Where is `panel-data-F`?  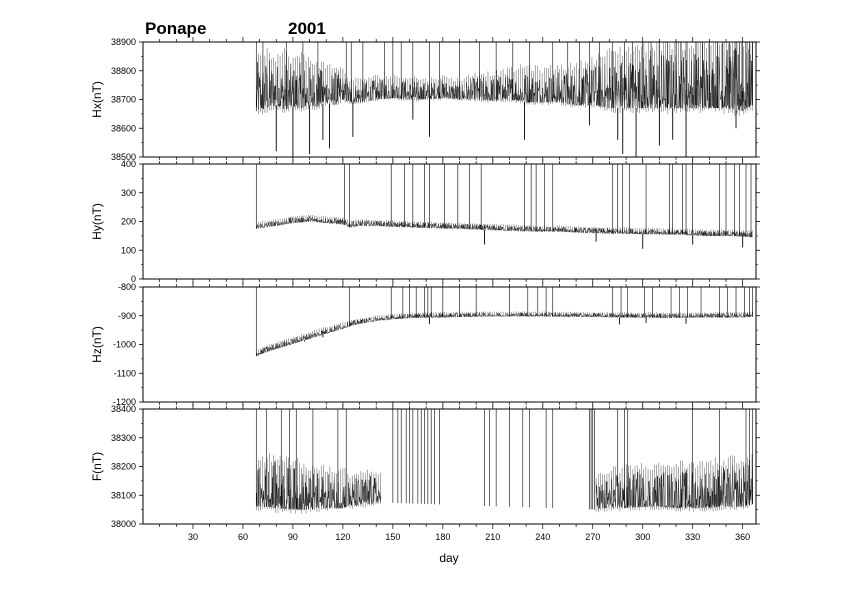 panel-data-F is located at coordinates (504, 461).